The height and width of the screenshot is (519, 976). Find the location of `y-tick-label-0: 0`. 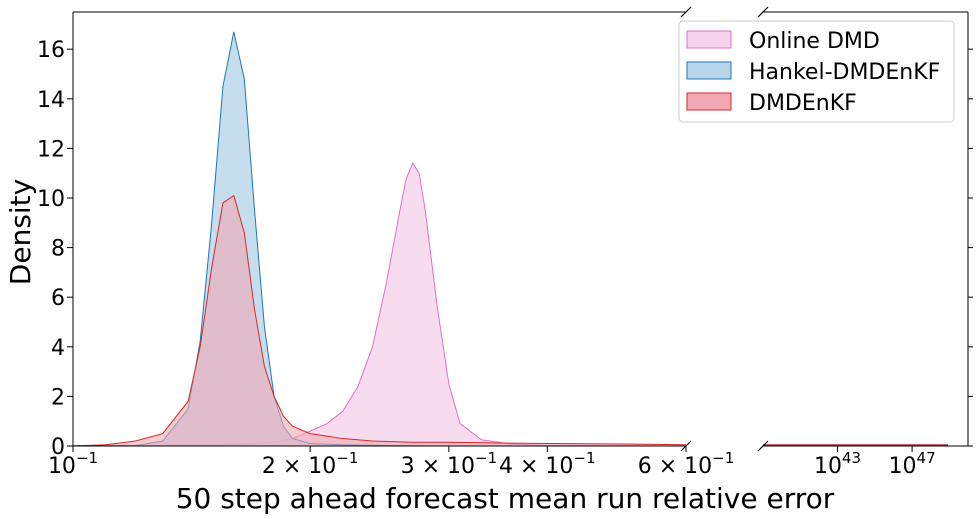

y-tick-label-0: 0 is located at coordinates (58, 447).